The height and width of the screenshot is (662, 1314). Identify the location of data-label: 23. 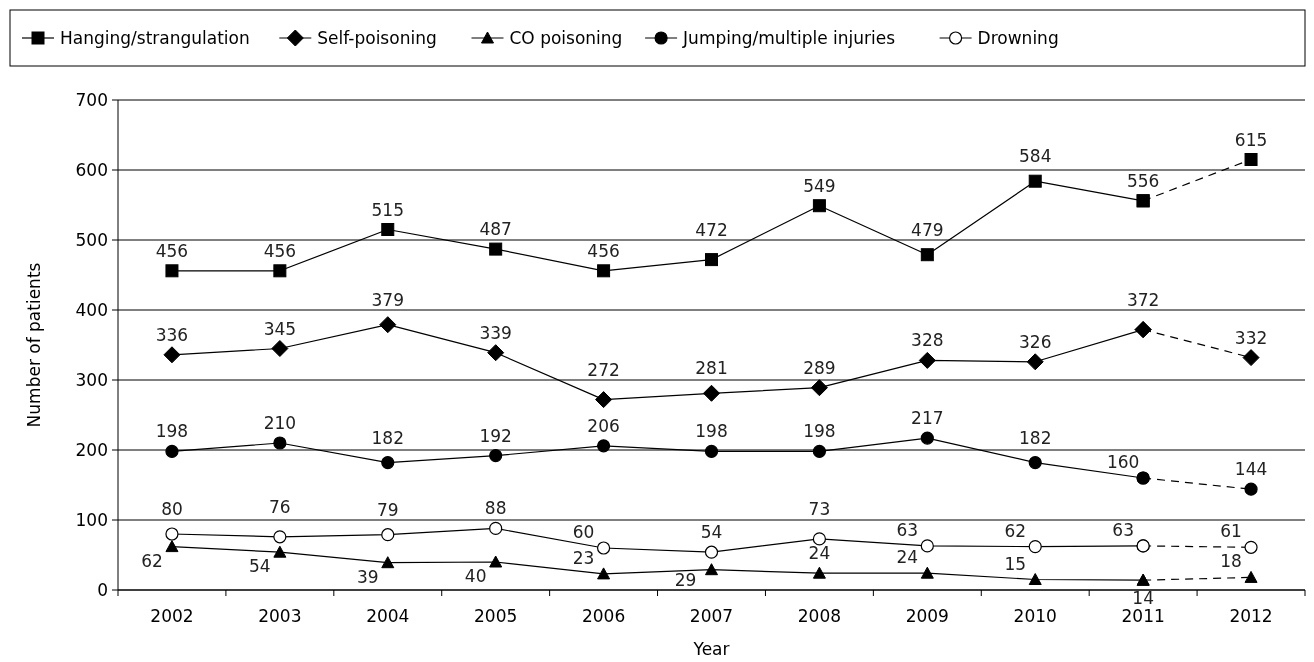
(583, 557).